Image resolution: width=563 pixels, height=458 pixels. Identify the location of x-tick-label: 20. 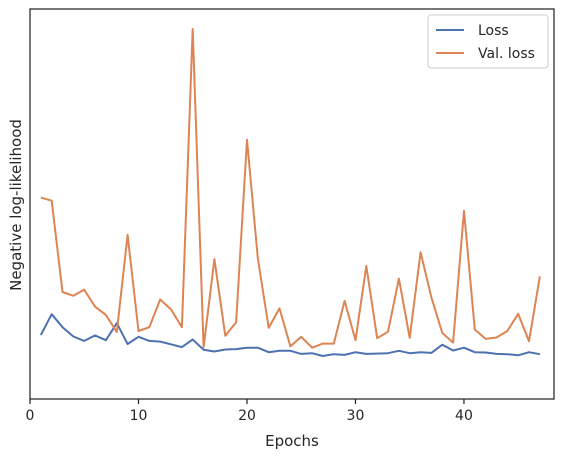
(247, 416).